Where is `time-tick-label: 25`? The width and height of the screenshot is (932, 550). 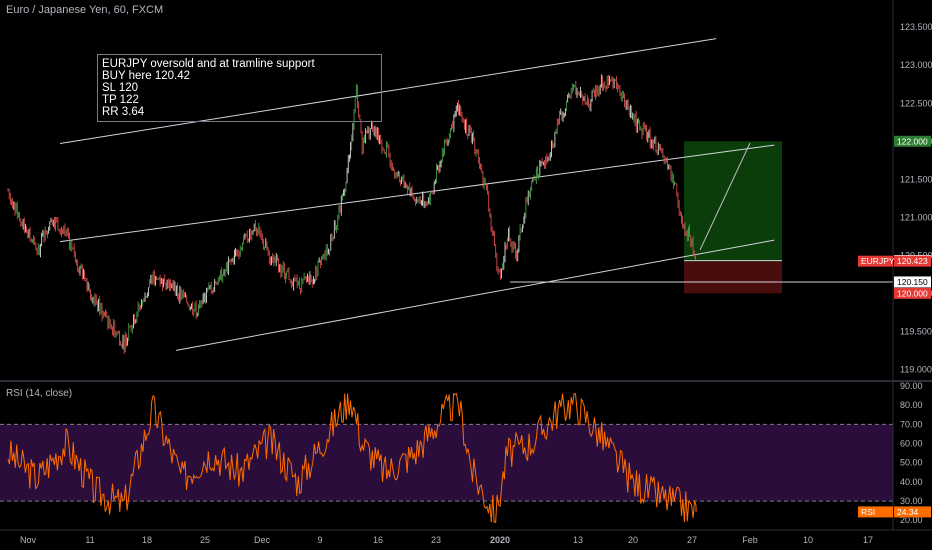
time-tick-label: 25 is located at coordinates (205, 540).